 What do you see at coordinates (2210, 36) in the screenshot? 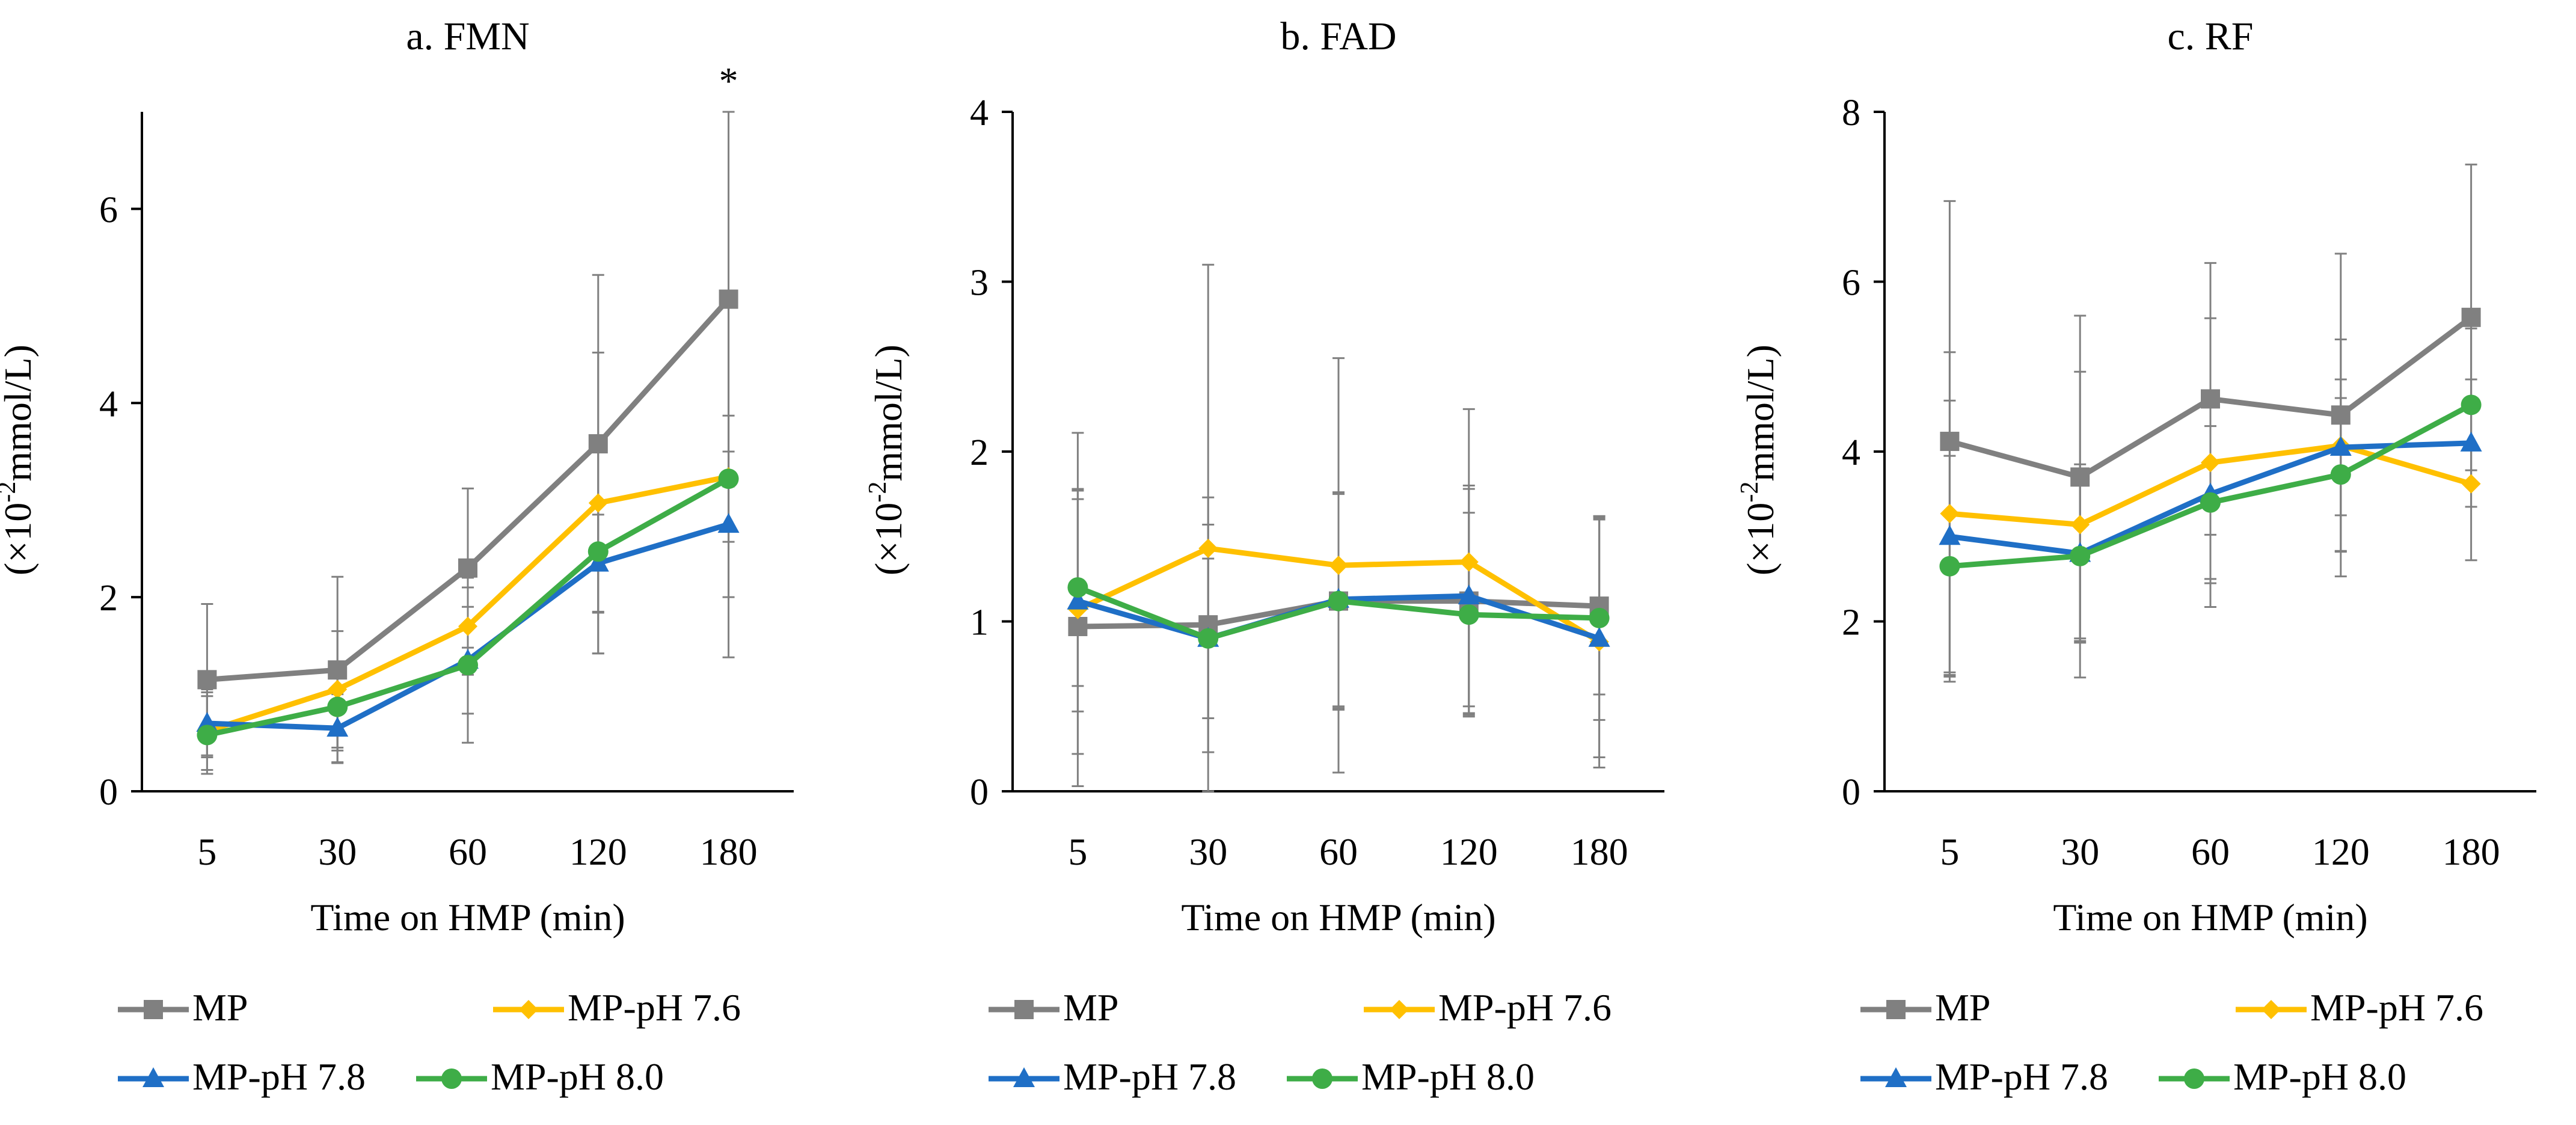
I see `chart-title: c. RF` at bounding box center [2210, 36].